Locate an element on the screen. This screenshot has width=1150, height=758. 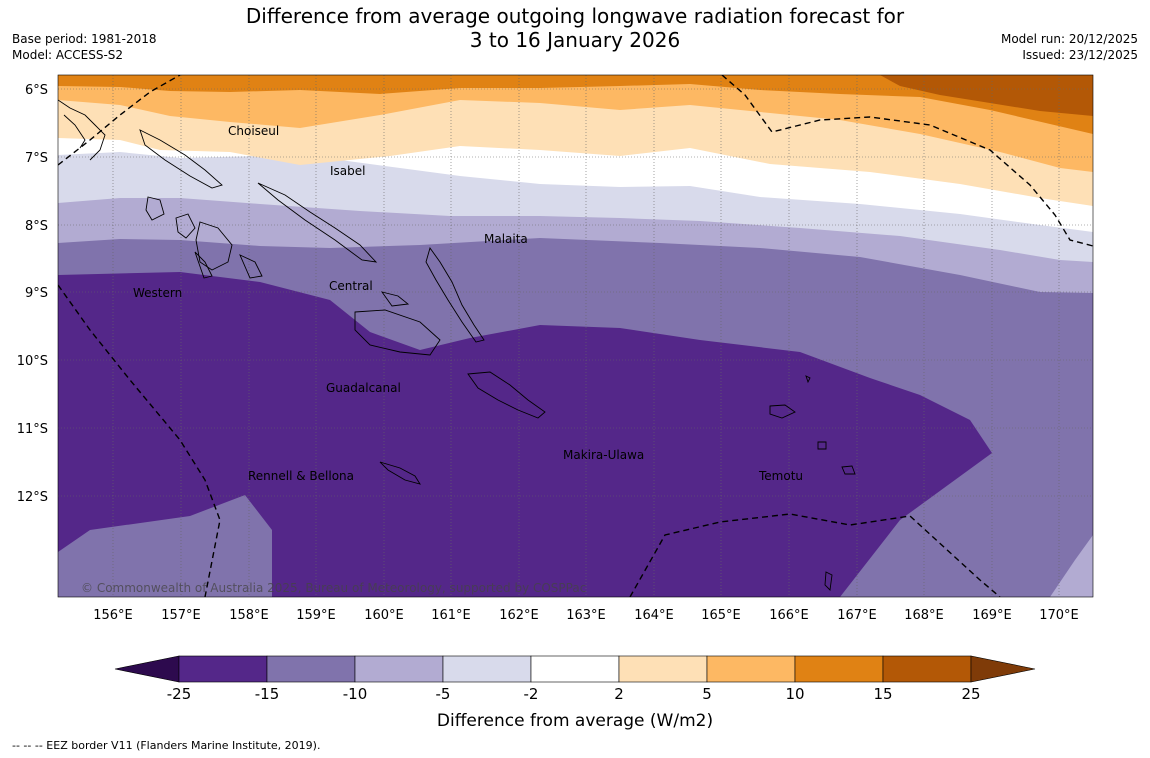
meta-right: Model run: 20/12/2025 Issued: 23/12/2025 is located at coordinates (1069, 47).